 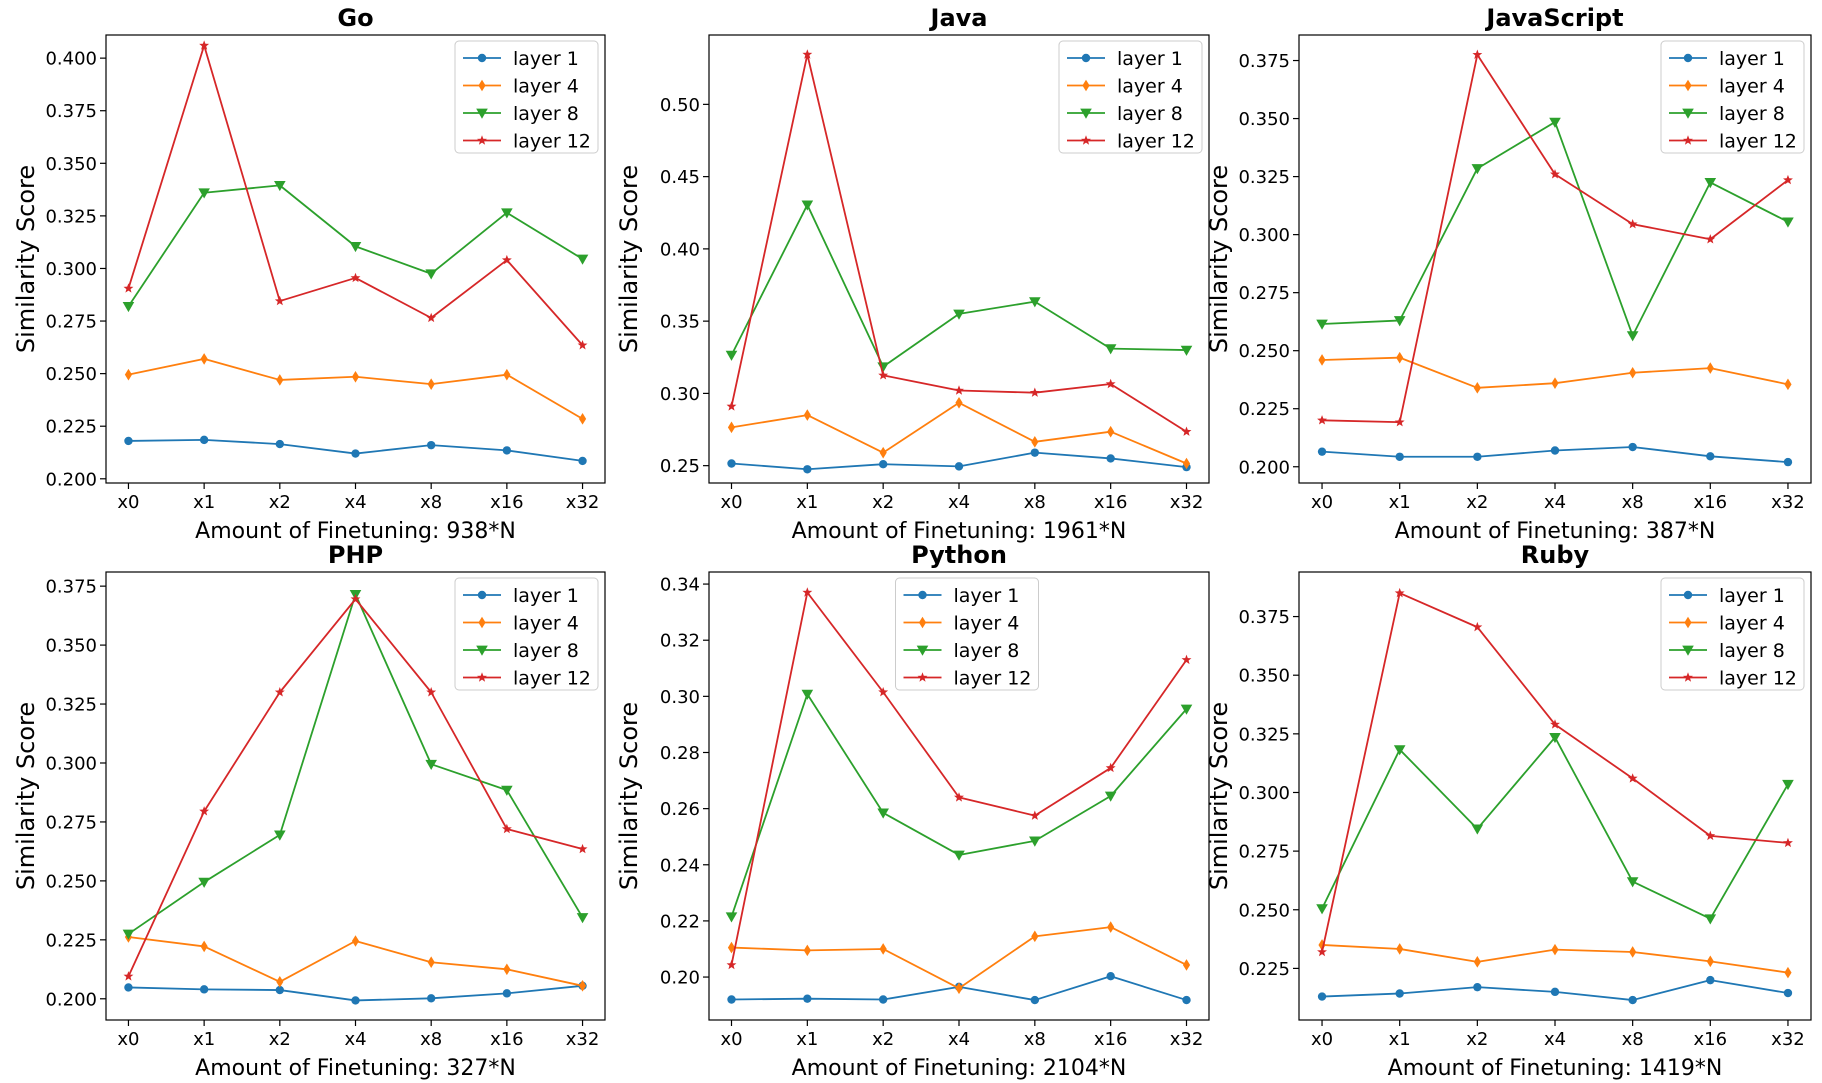 What do you see at coordinates (1264, 852) in the screenshot?
I see `y-tick-label: 0.275` at bounding box center [1264, 852].